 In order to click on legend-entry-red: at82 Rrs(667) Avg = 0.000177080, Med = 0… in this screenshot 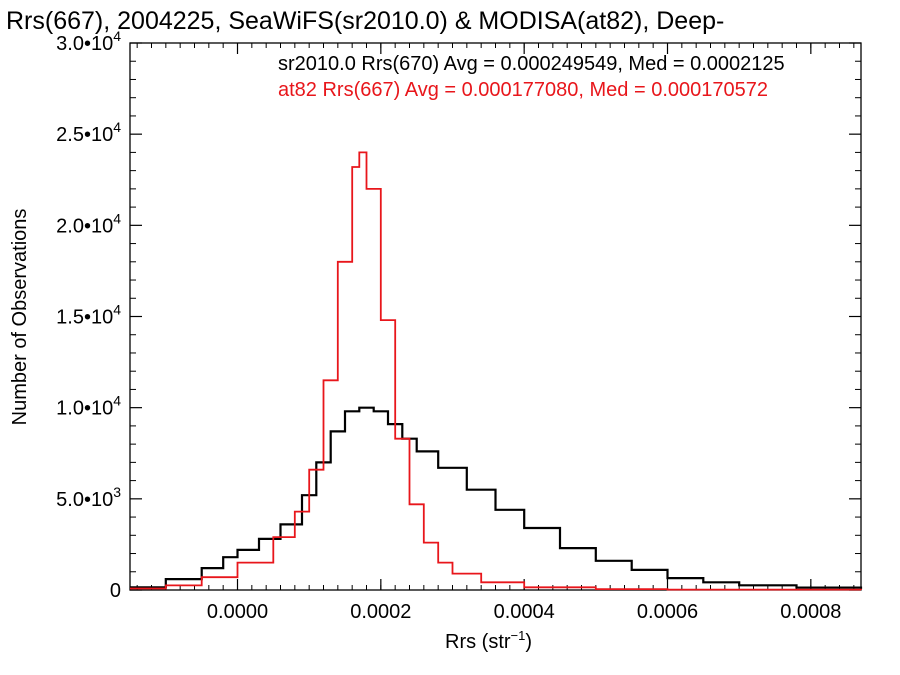, I will do `click(523, 90)`.